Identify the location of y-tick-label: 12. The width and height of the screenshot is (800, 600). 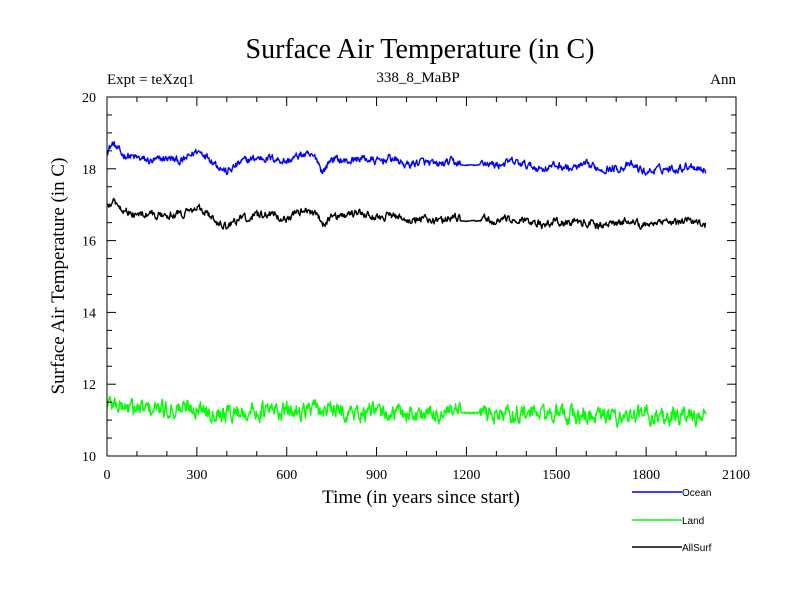
(89, 385).